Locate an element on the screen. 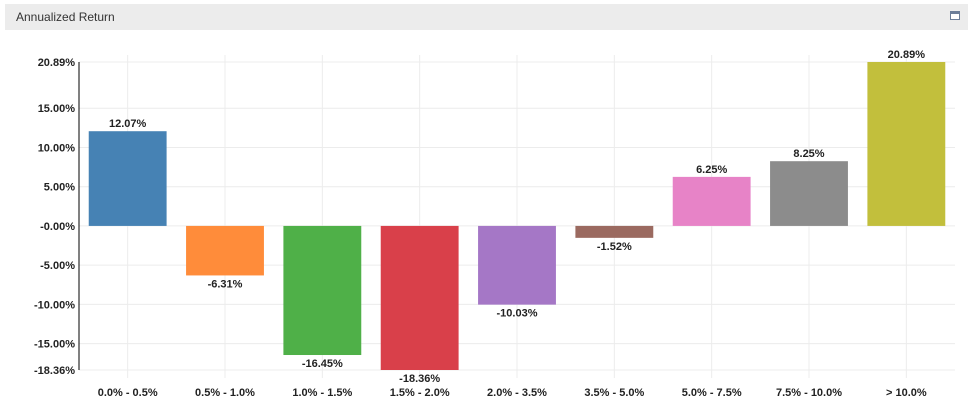 This screenshot has width=975, height=406. data-label: 12.07% is located at coordinates (128, 124).